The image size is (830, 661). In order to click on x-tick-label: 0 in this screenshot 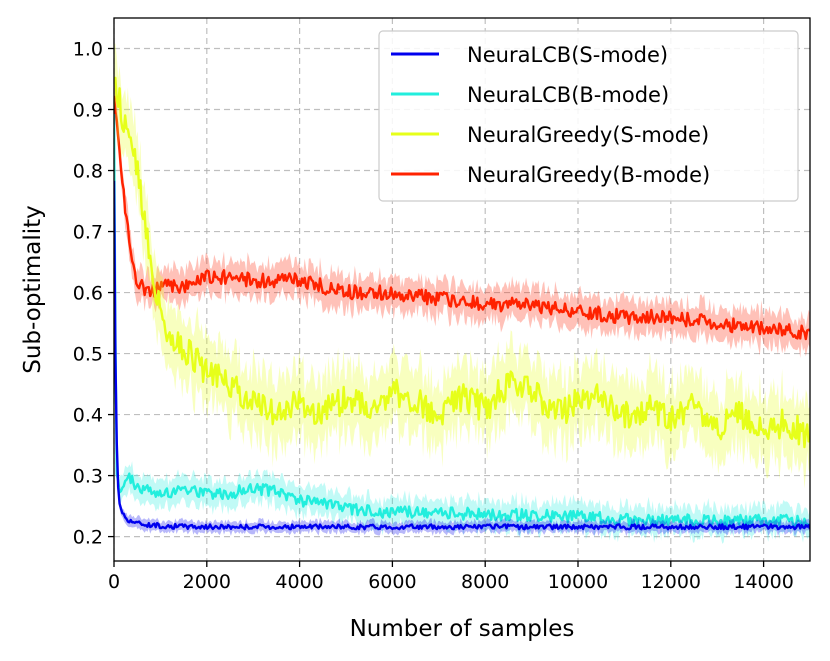, I will do `click(114, 582)`.